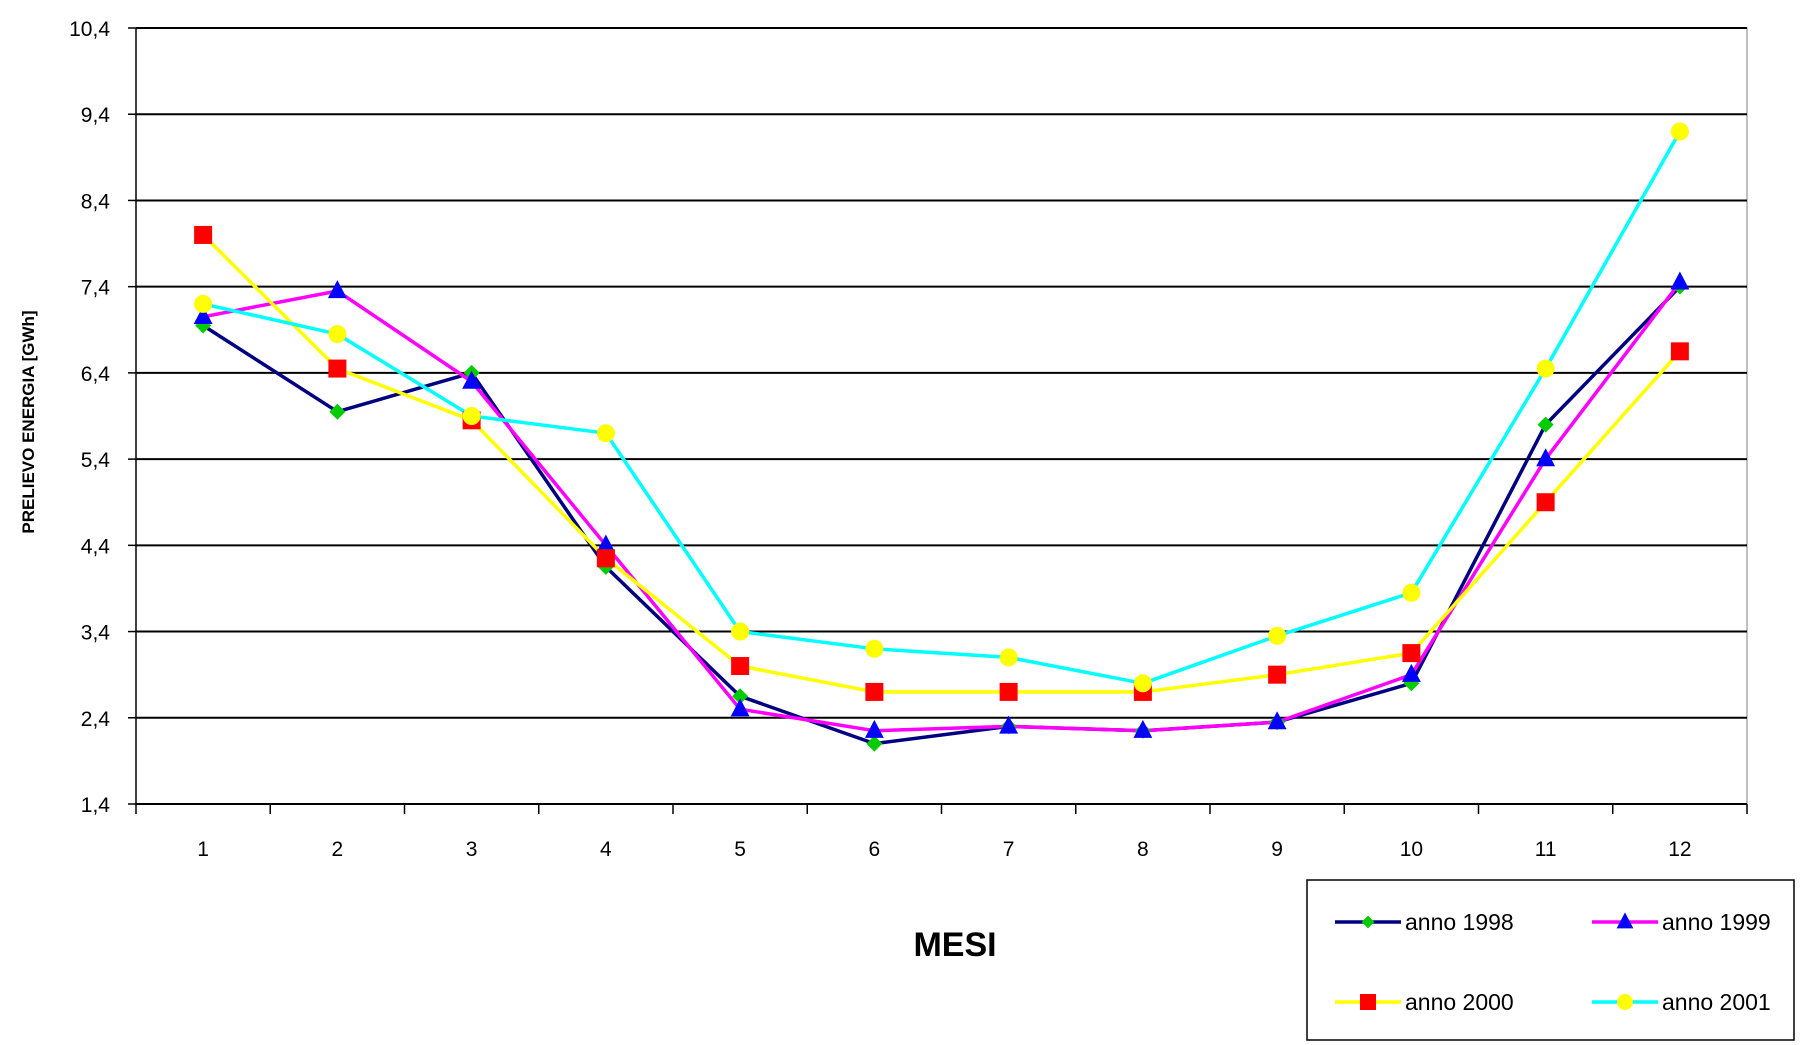 The width and height of the screenshot is (1807, 1045). I want to click on legend: anno 1998 anno 1999 anno 2000 anno 2001, so click(1550, 960).